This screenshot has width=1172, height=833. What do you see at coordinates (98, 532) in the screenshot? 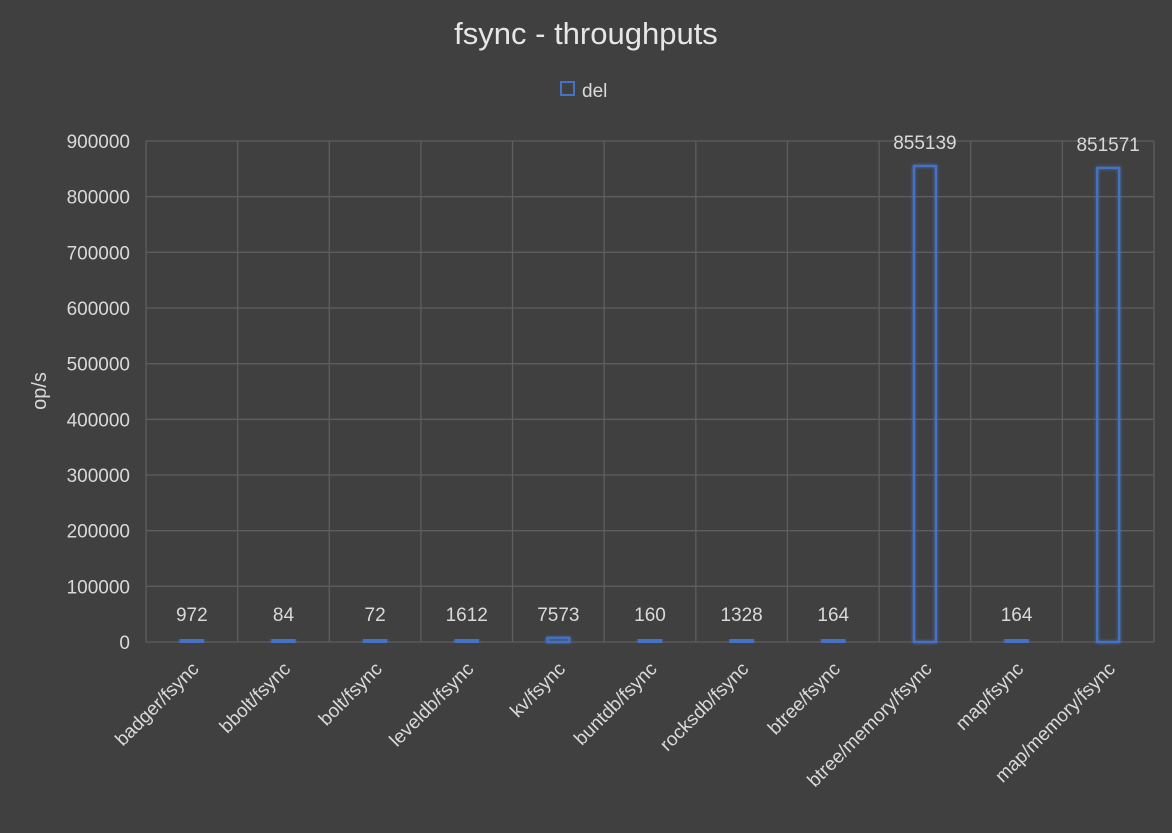
I see `y-tick-label: 200000` at bounding box center [98, 532].